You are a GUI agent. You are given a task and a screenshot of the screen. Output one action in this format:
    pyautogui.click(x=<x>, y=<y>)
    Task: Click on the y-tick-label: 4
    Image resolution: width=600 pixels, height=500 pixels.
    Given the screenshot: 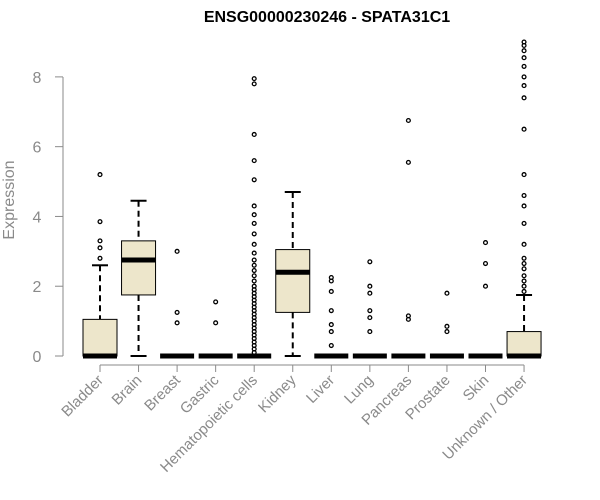 What is the action you would take?
    pyautogui.click(x=37, y=217)
    